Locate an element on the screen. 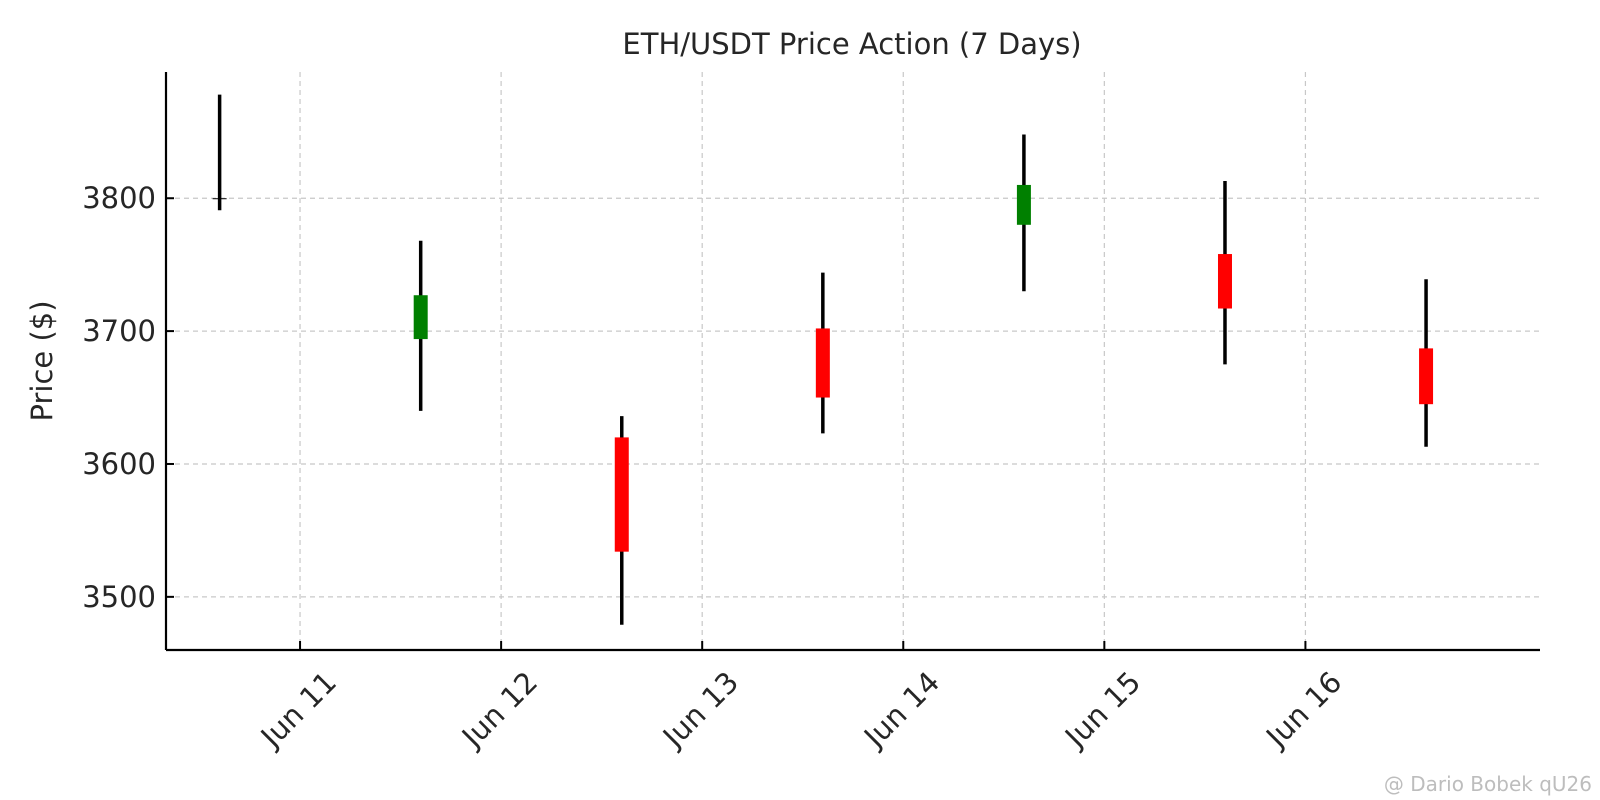  x-tick-label: Jun 15 is located at coordinates (1102, 710).